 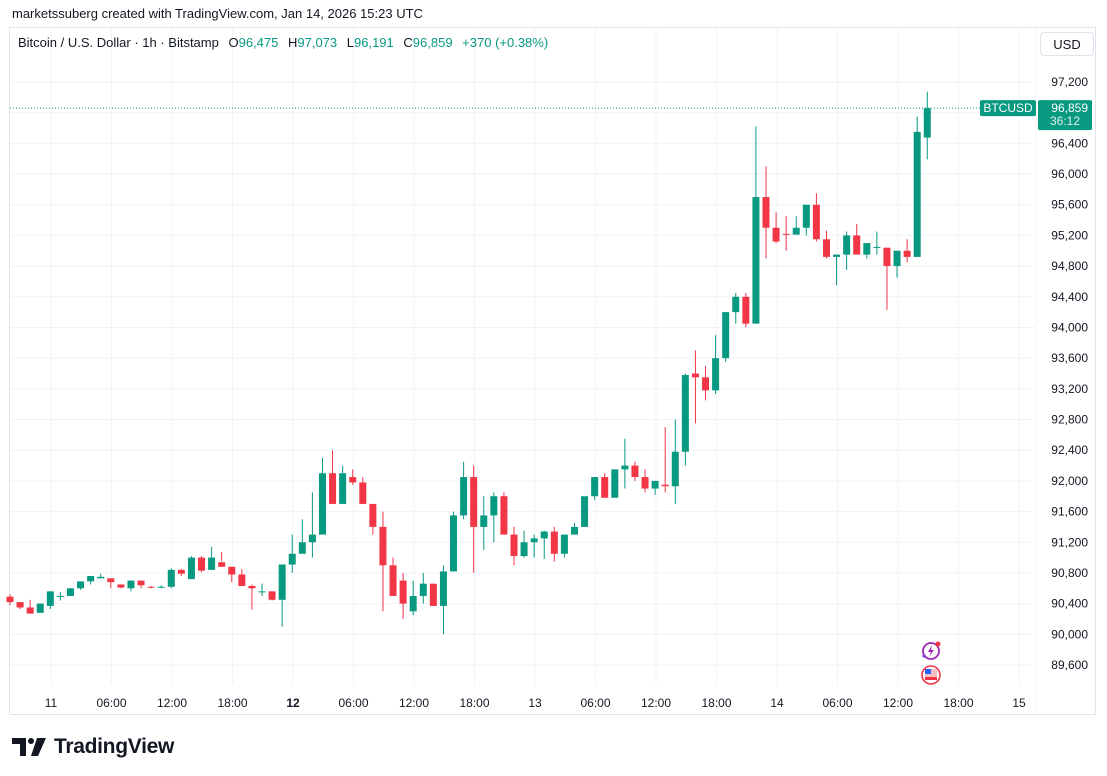 I want to click on price-axis-label: 94,800, so click(x=1069, y=266).